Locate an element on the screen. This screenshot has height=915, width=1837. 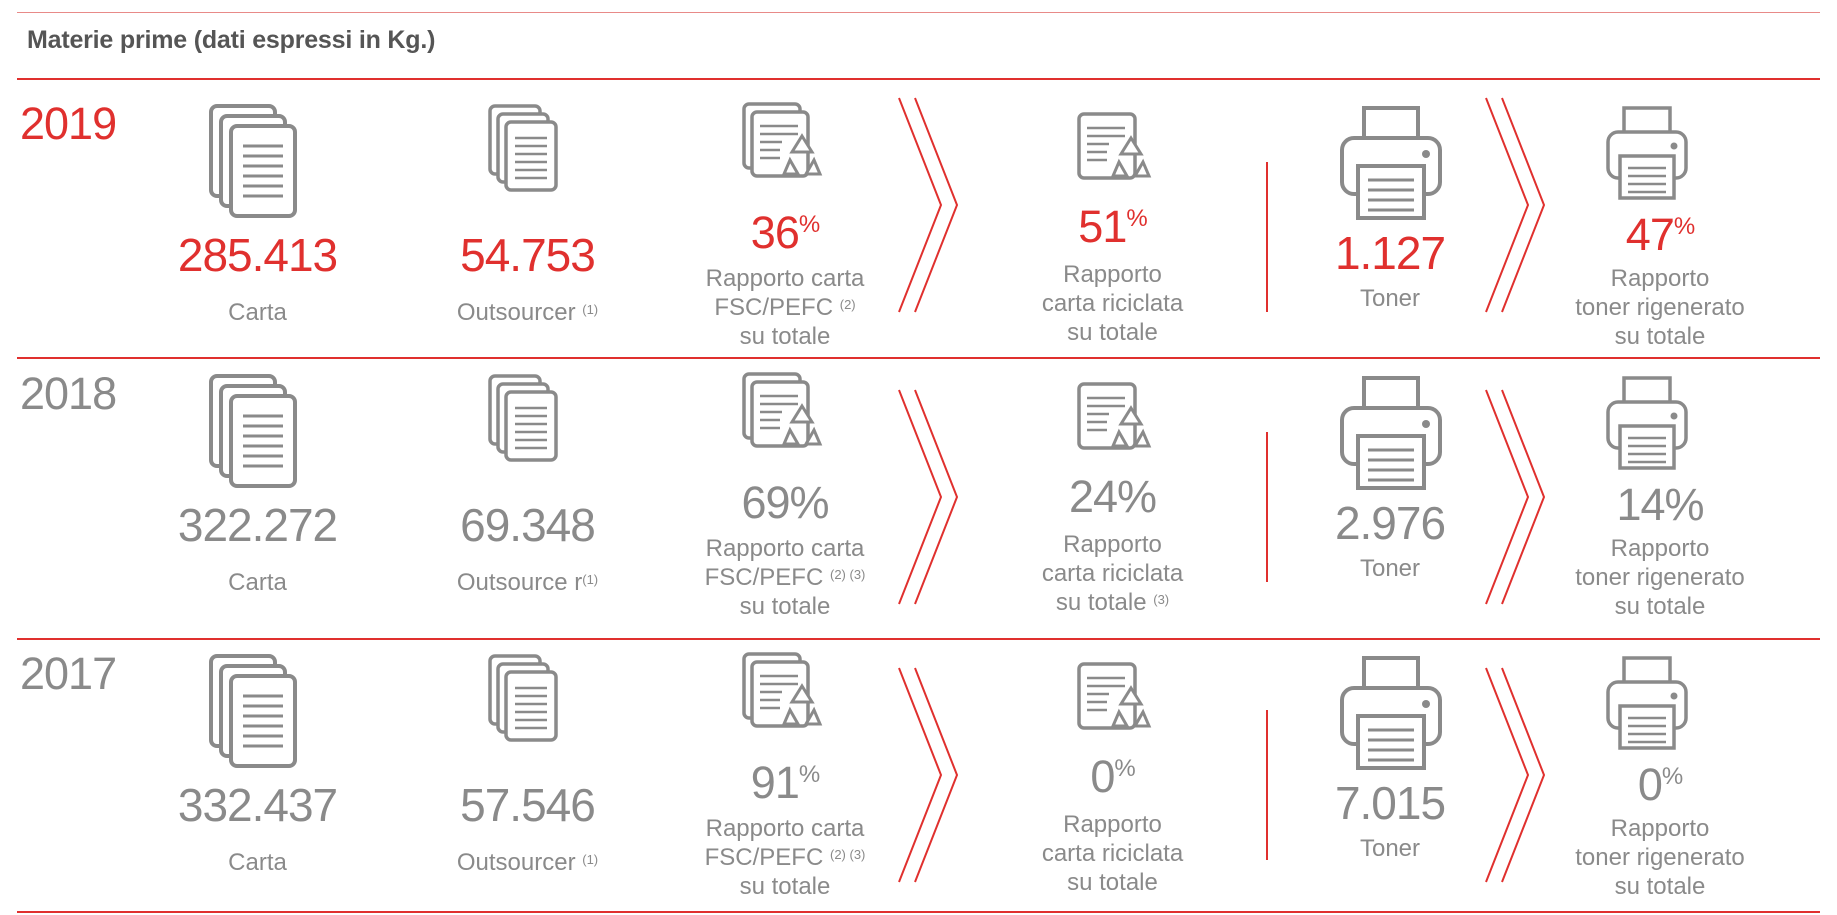
toner-value: 2.976 is located at coordinates (1390, 523).